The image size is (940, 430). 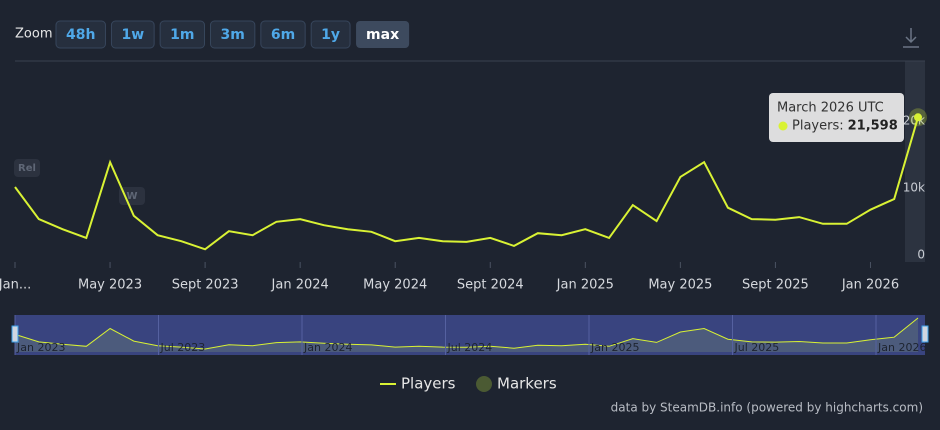 I want to click on zoom-label: Zoom, so click(x=33, y=34).